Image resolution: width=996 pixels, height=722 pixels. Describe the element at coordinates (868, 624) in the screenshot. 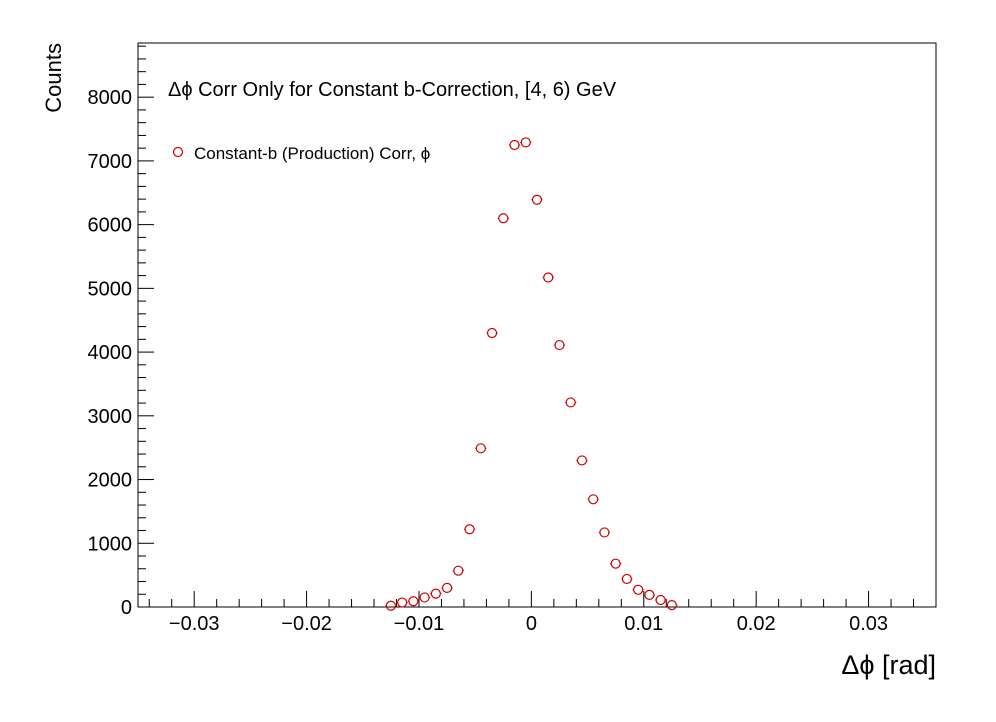

I see `x-tick-label: 0.03` at that location.